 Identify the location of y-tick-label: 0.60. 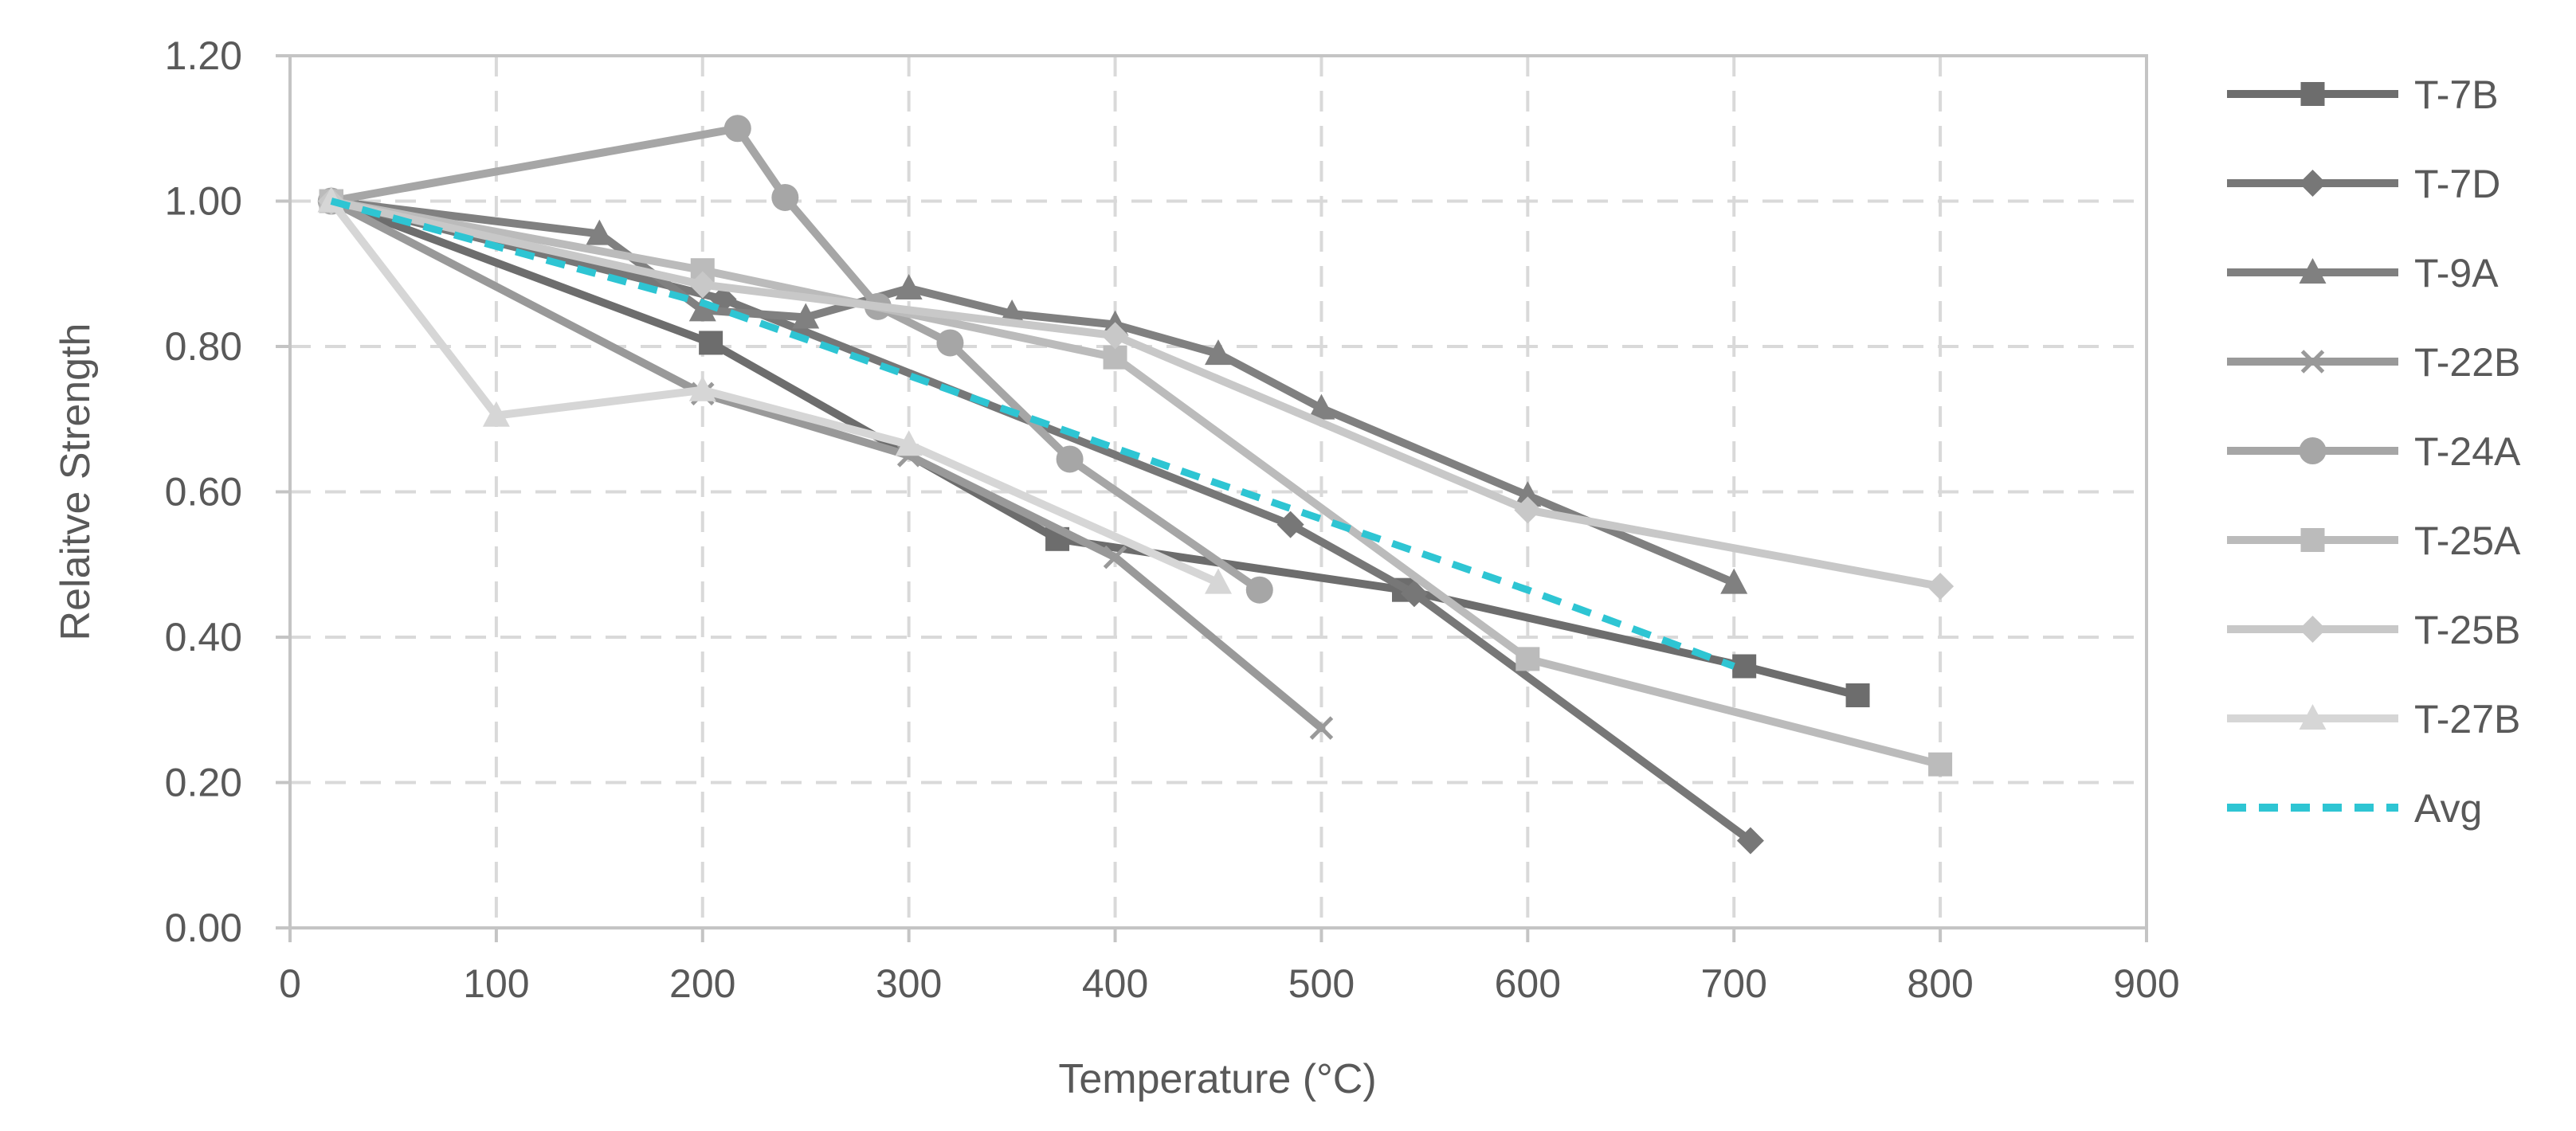
(203, 493).